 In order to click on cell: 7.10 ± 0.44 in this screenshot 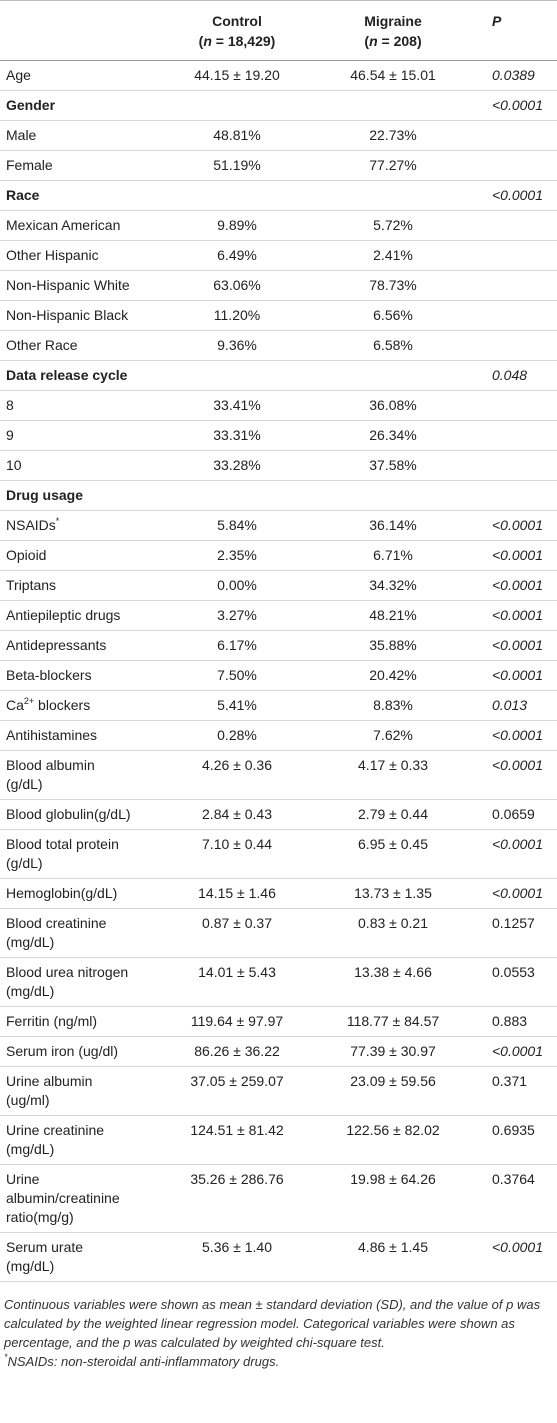, I will do `click(237, 854)`.